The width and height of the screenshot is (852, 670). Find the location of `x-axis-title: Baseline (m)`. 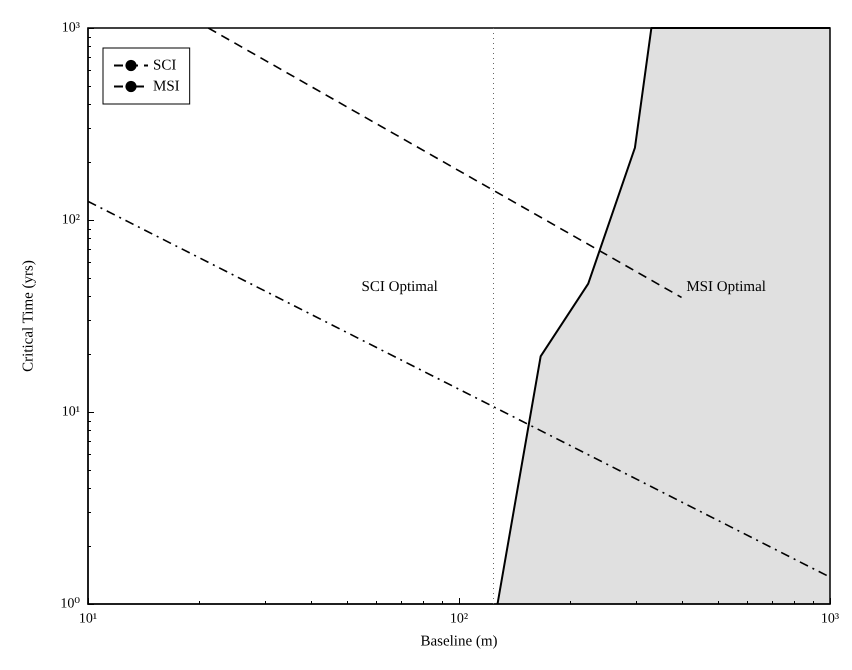

x-axis-title: Baseline (m) is located at coordinates (459, 642).